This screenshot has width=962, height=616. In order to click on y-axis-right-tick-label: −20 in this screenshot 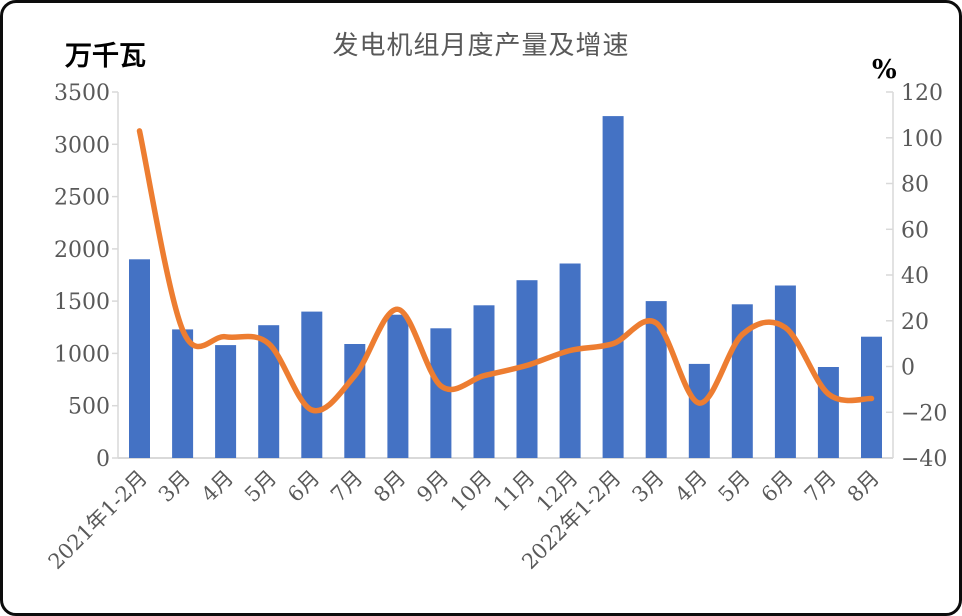, I will do `click(924, 413)`.